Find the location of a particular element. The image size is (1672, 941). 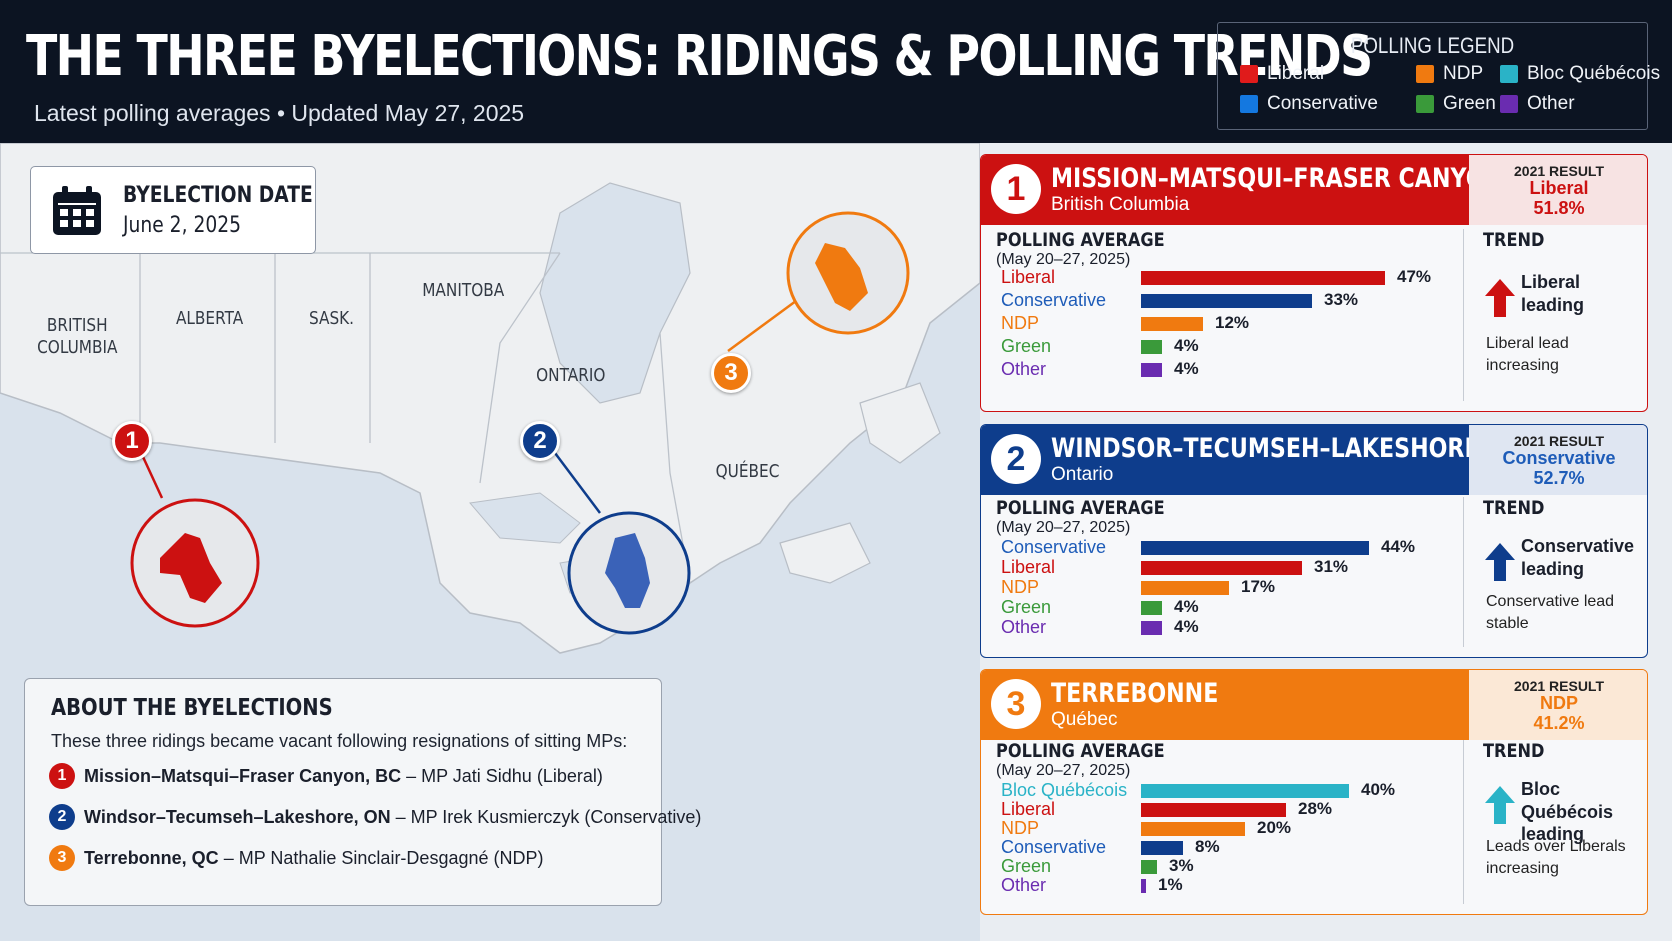

riding-number: 3 is located at coordinates (1016, 704).